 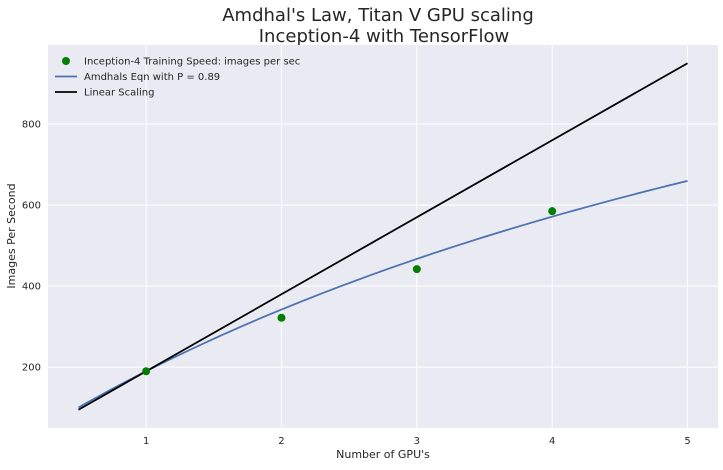 I want to click on chart-title: Amdhal's Law, Titan V GPU scaling, so click(x=378, y=15).